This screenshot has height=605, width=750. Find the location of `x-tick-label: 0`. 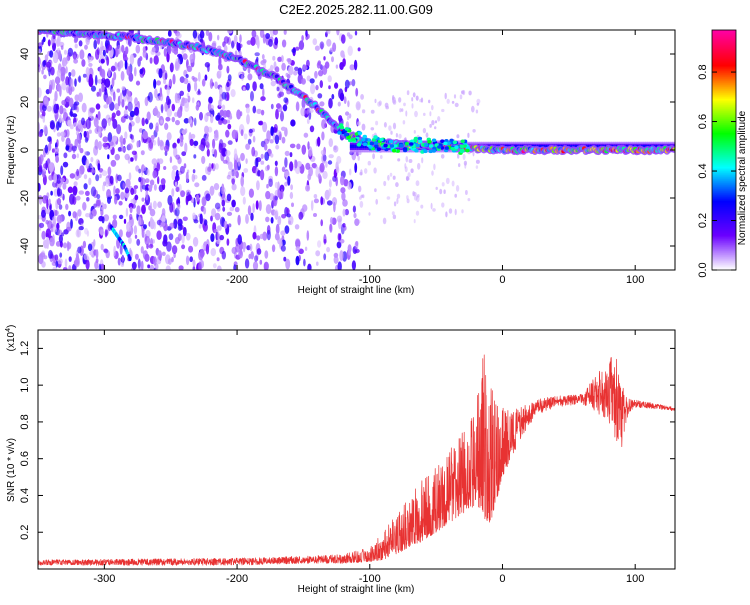

x-tick-label: 0 is located at coordinates (502, 579).